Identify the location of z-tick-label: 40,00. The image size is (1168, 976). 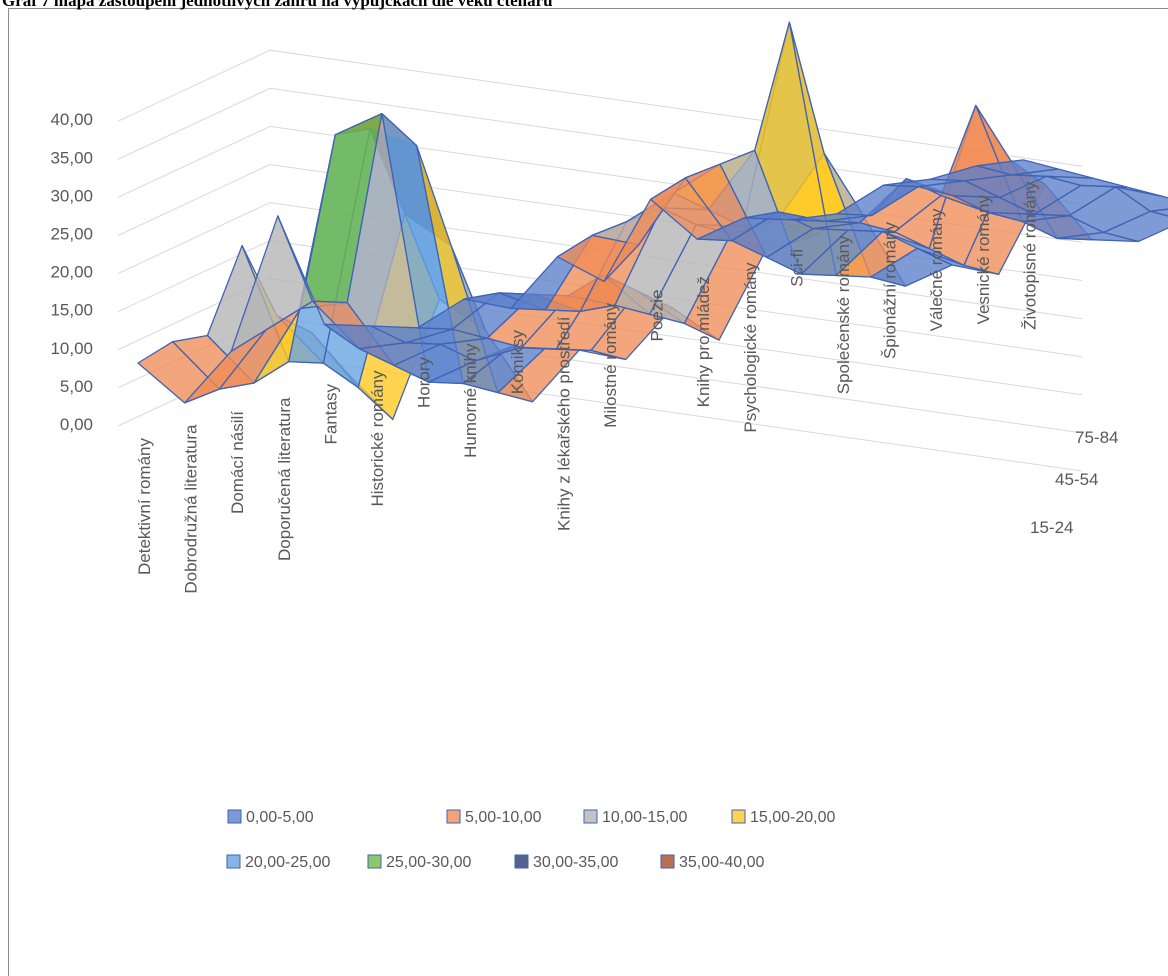
(71, 119).